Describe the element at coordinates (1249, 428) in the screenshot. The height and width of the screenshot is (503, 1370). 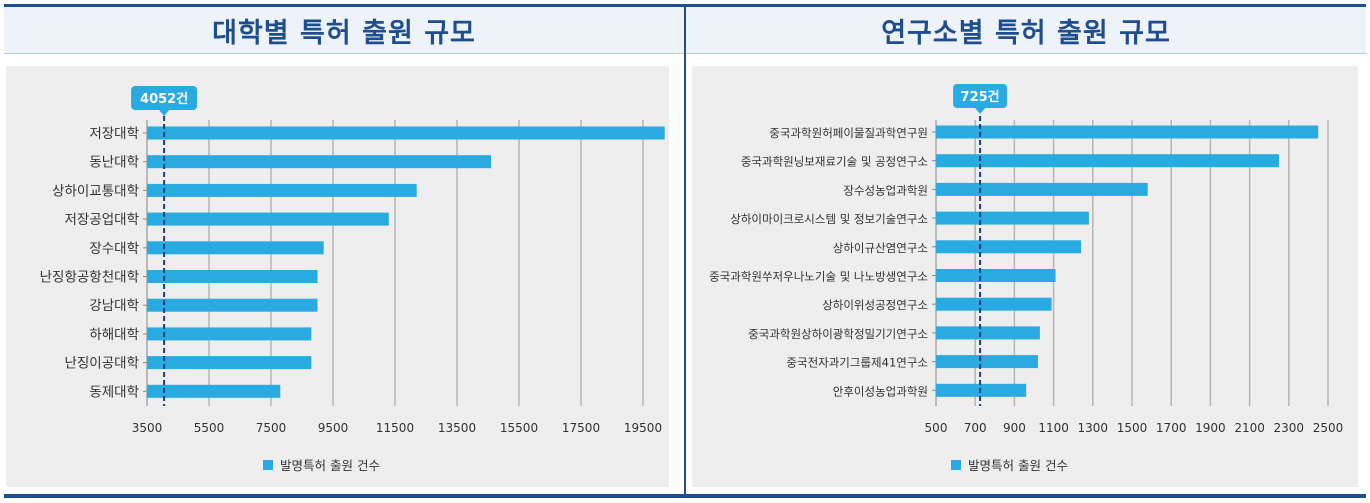
I see `institute-x-tick-label: 2100` at that location.